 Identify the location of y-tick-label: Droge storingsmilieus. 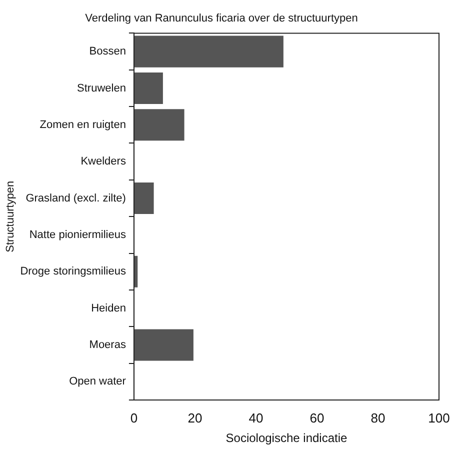
(73, 272).